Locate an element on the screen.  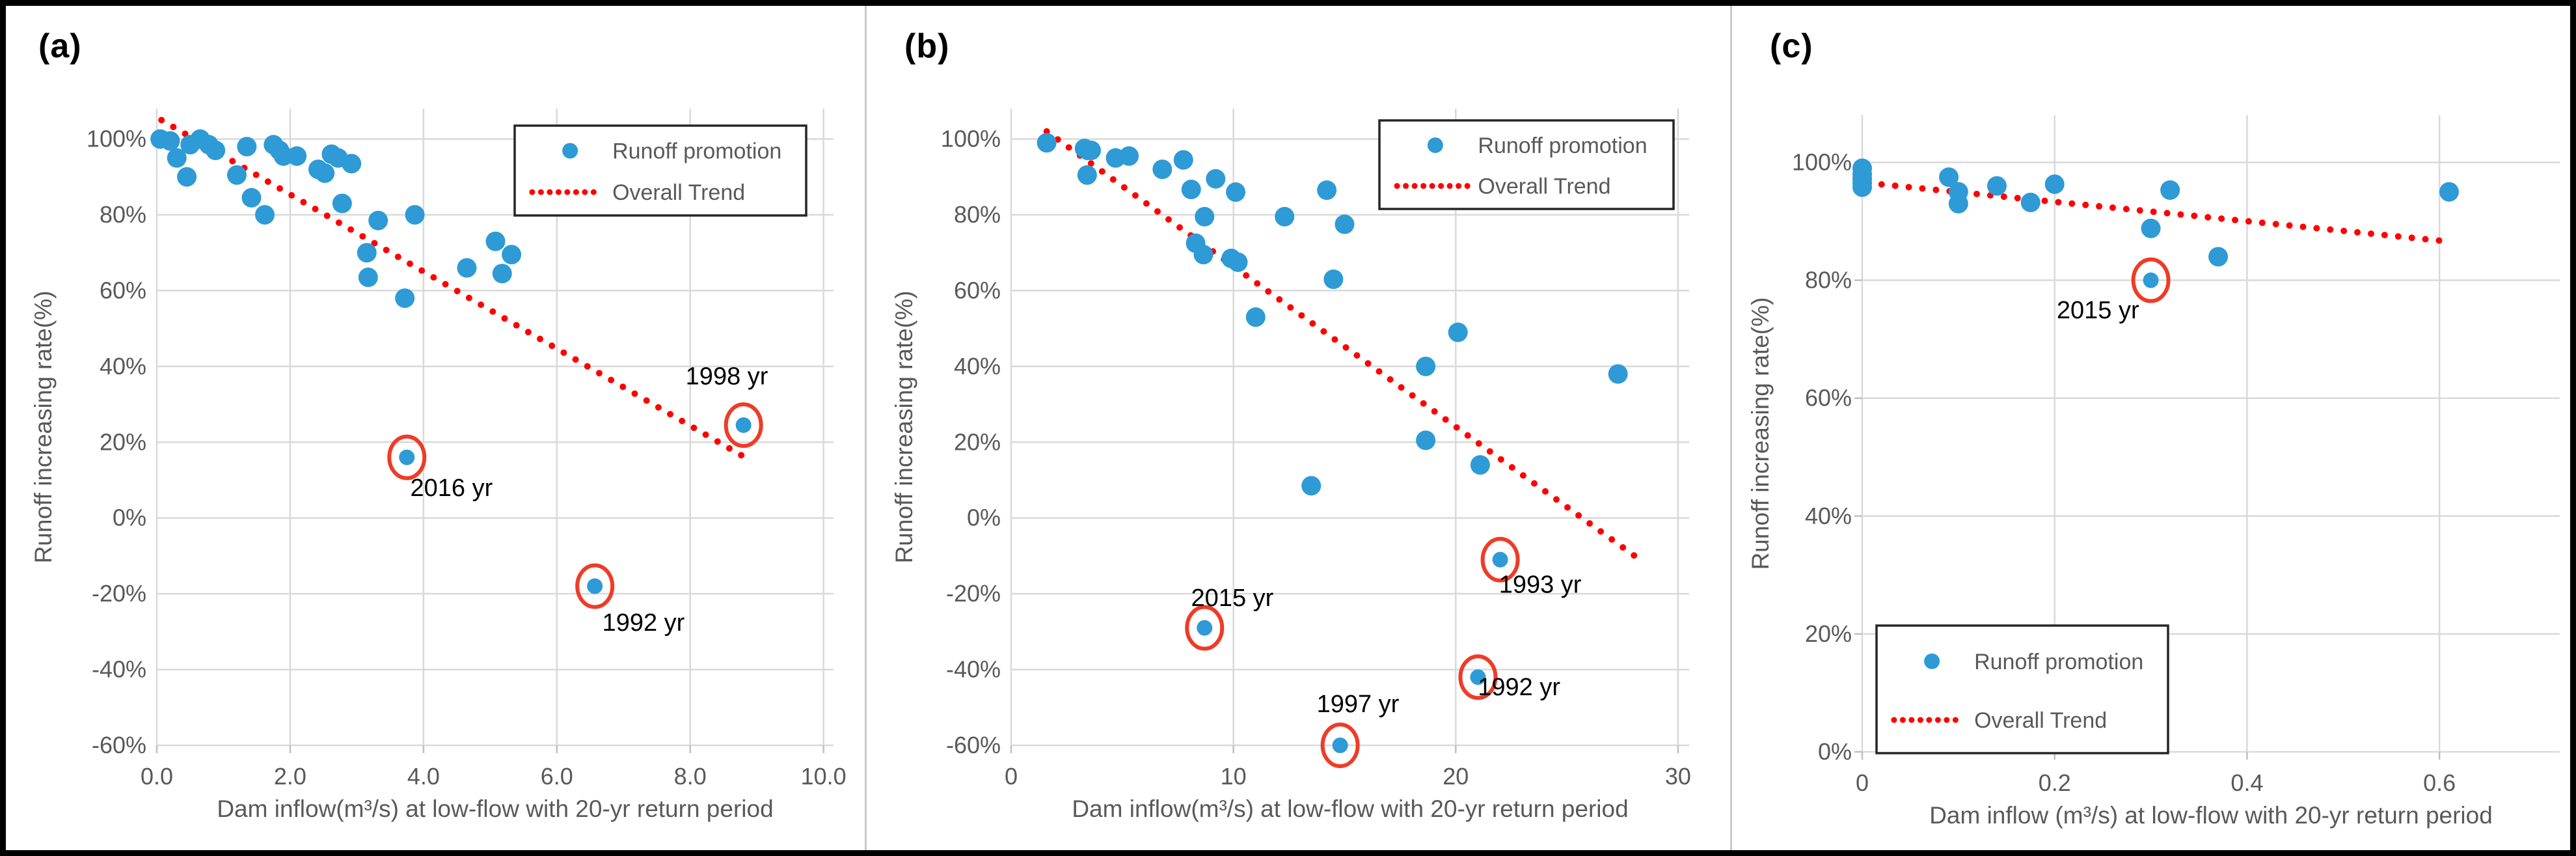
x-tick-label: 20 is located at coordinates (1456, 776).